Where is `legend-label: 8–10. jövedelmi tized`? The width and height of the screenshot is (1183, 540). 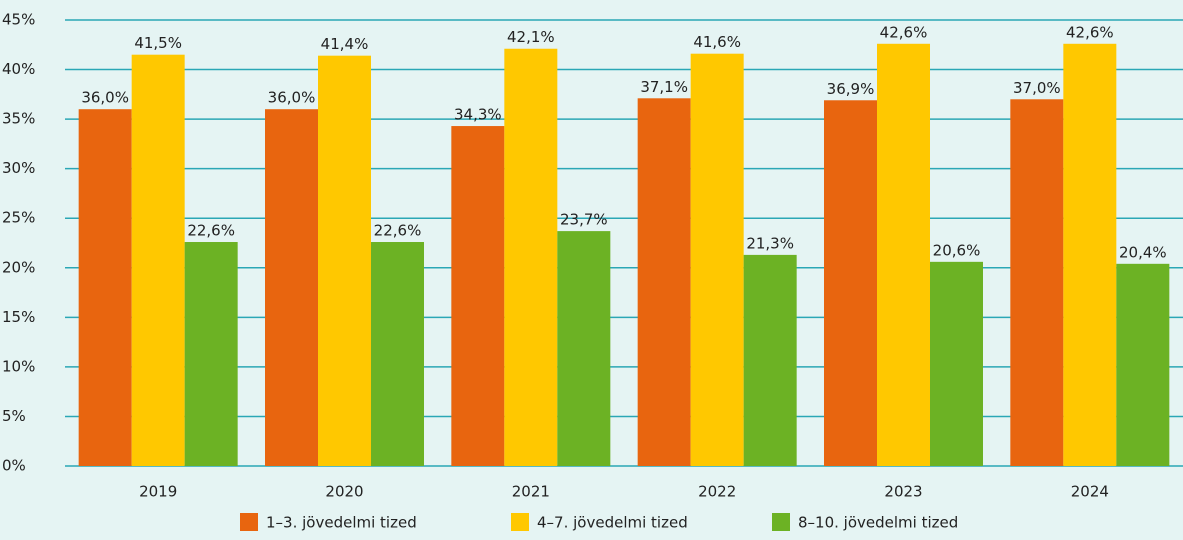 legend-label: 8–10. jövedelmi tized is located at coordinates (878, 523).